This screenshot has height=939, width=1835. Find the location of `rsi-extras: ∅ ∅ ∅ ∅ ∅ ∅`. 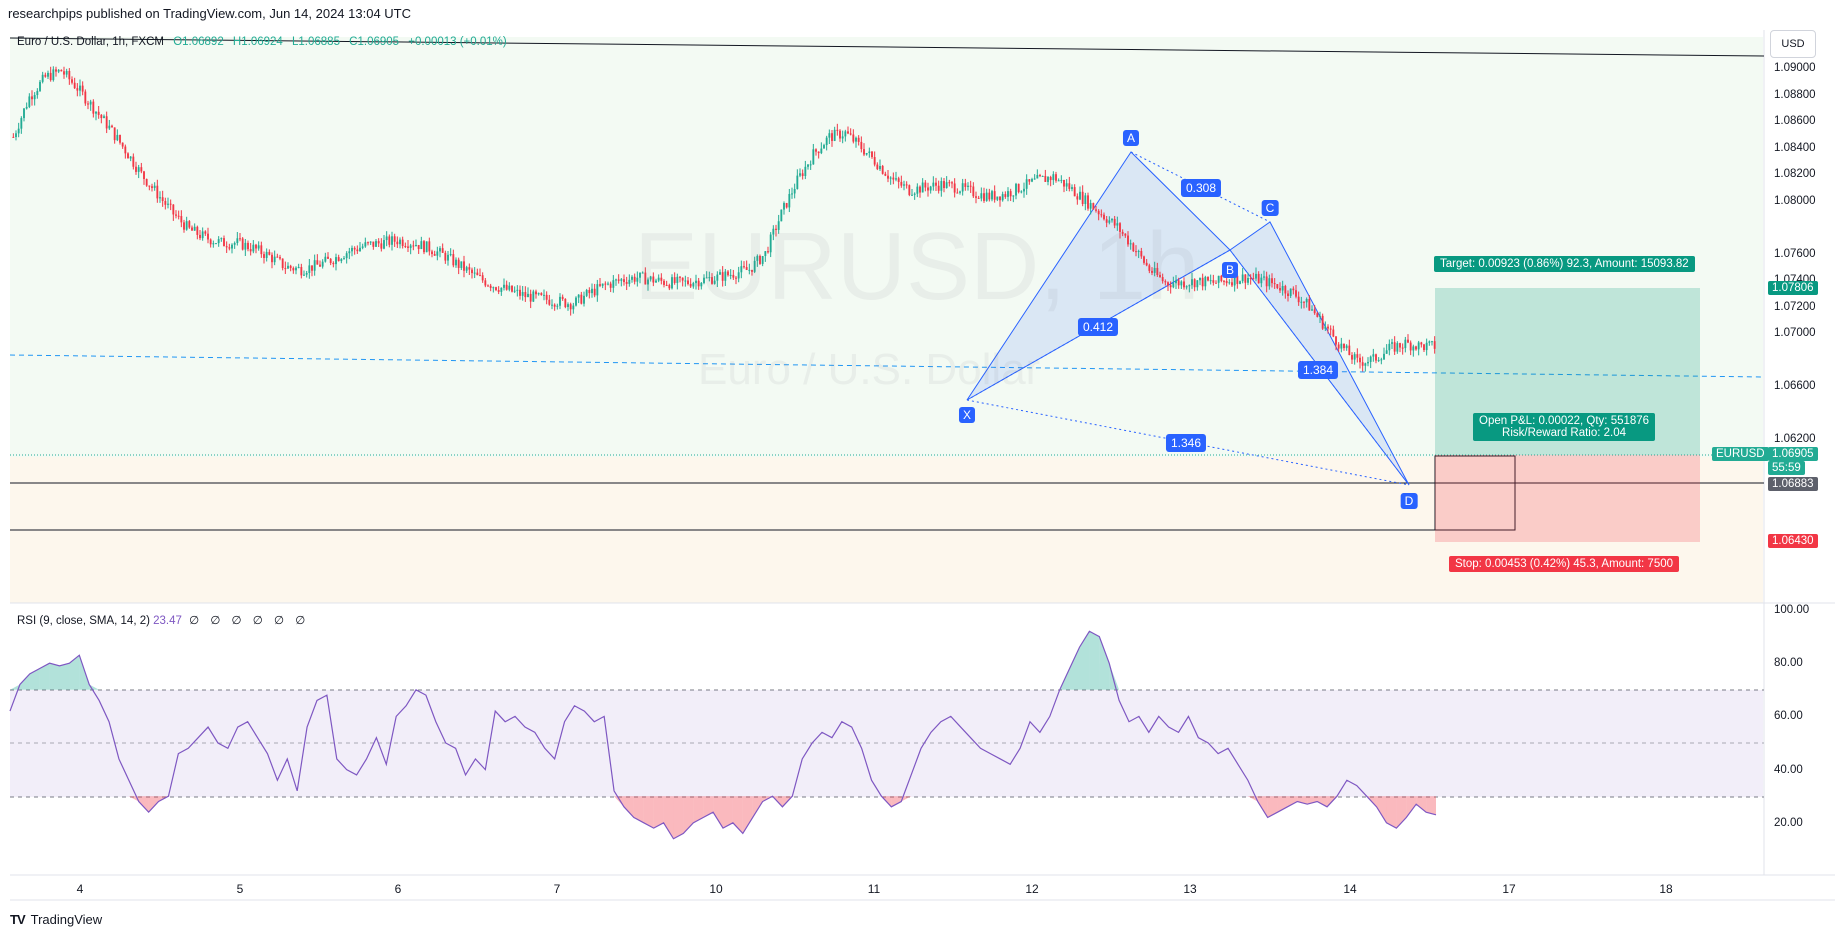

rsi-extras: ∅ ∅ ∅ ∅ ∅ ∅ is located at coordinates (249, 621).